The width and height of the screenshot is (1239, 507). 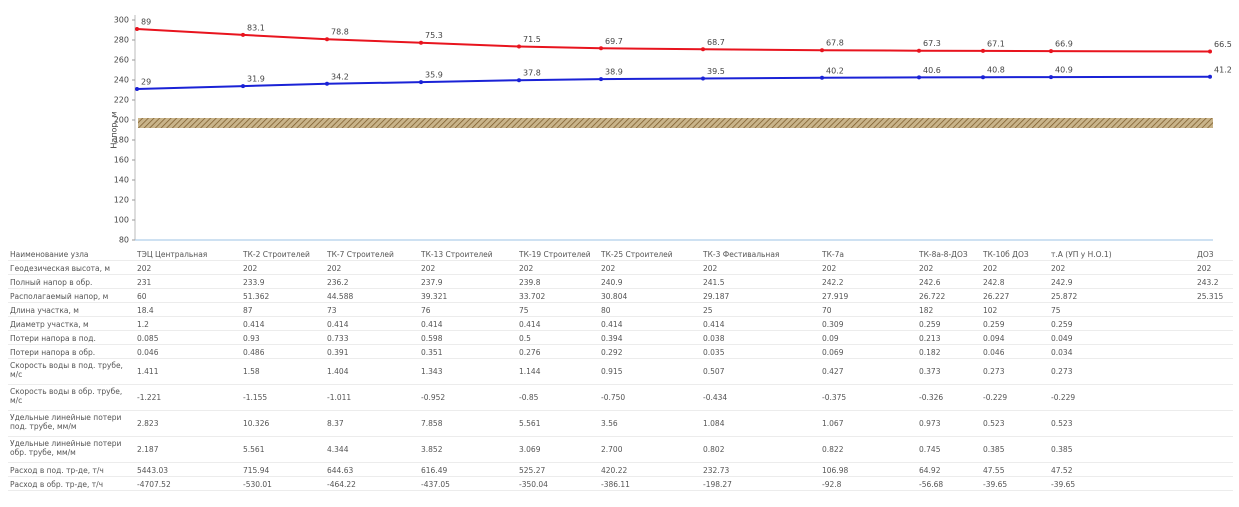 I want to click on cell: ТК-8а-8-ДОЗ, so click(x=943, y=254).